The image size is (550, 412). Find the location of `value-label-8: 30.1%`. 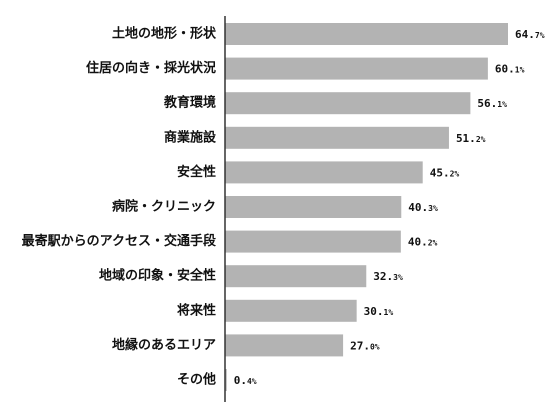

value-label-8: 30.1% is located at coordinates (379, 311).